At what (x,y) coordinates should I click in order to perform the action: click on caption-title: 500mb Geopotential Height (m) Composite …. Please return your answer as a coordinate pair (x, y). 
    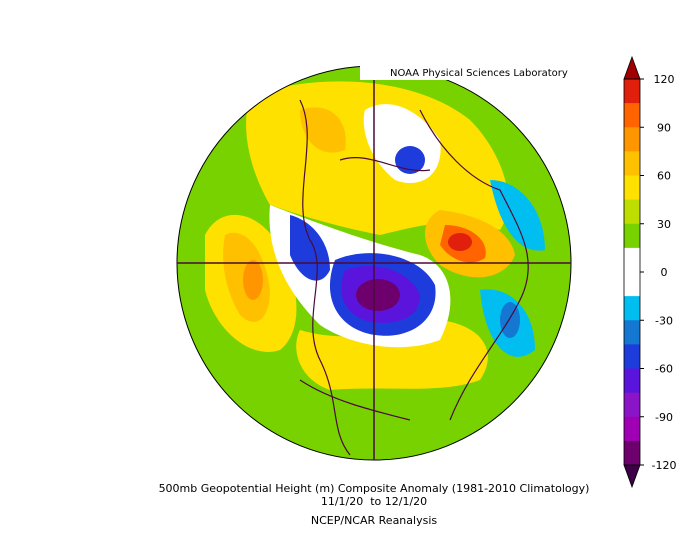
    Looking at the image, I should click on (374, 488).